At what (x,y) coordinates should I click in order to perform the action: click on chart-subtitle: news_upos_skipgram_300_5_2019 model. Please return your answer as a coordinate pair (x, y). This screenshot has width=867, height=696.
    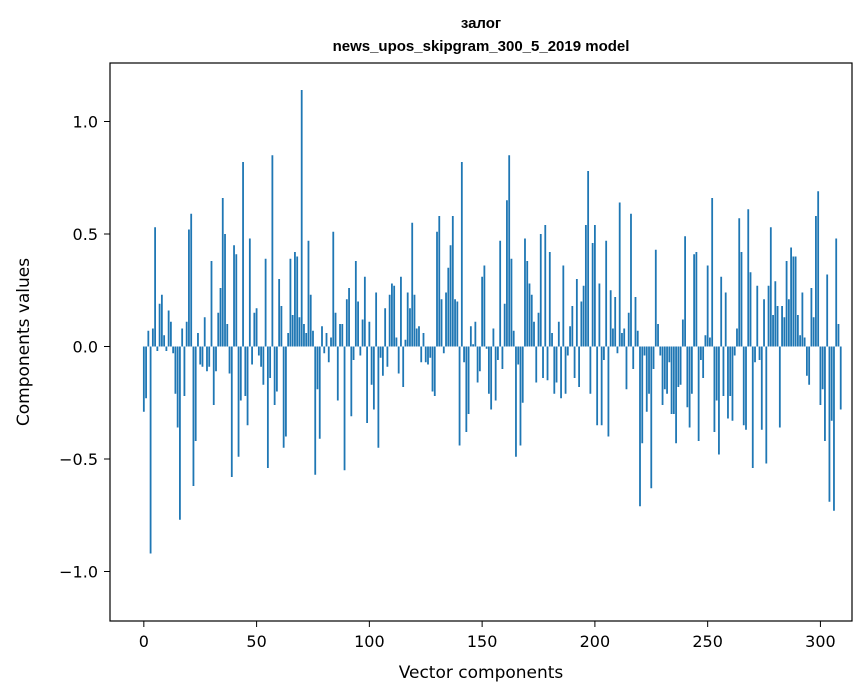
    Looking at the image, I should click on (481, 46).